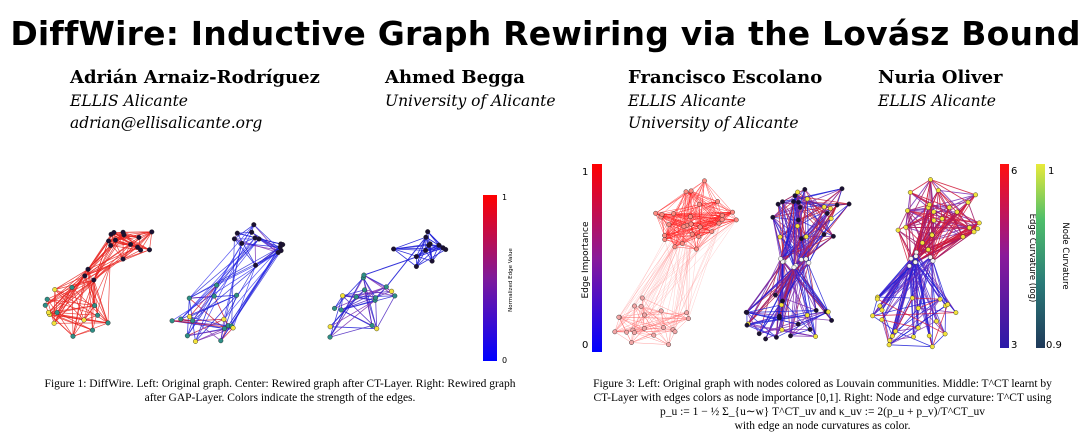 Image resolution: width=1091 pixels, height=442 pixels. I want to click on author-affiliation: University of Alicante, so click(713, 123).